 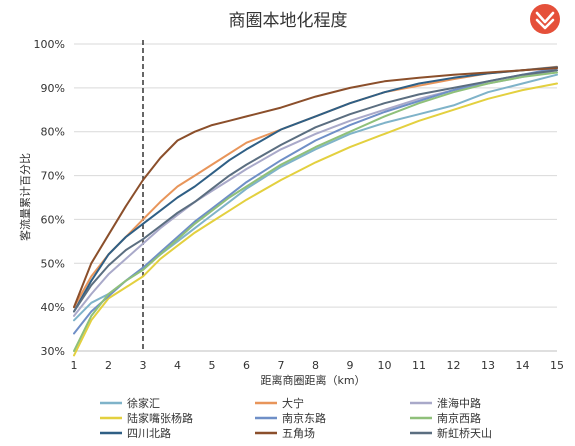 What do you see at coordinates (312, 380) in the screenshot?
I see `x-axis-label: 距离商圈距离（km）` at bounding box center [312, 380].